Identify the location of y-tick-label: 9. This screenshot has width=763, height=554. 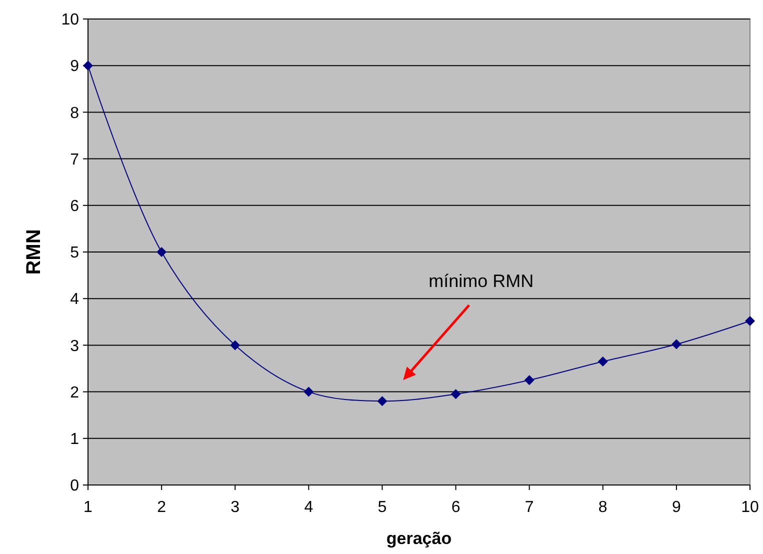
(75, 67).